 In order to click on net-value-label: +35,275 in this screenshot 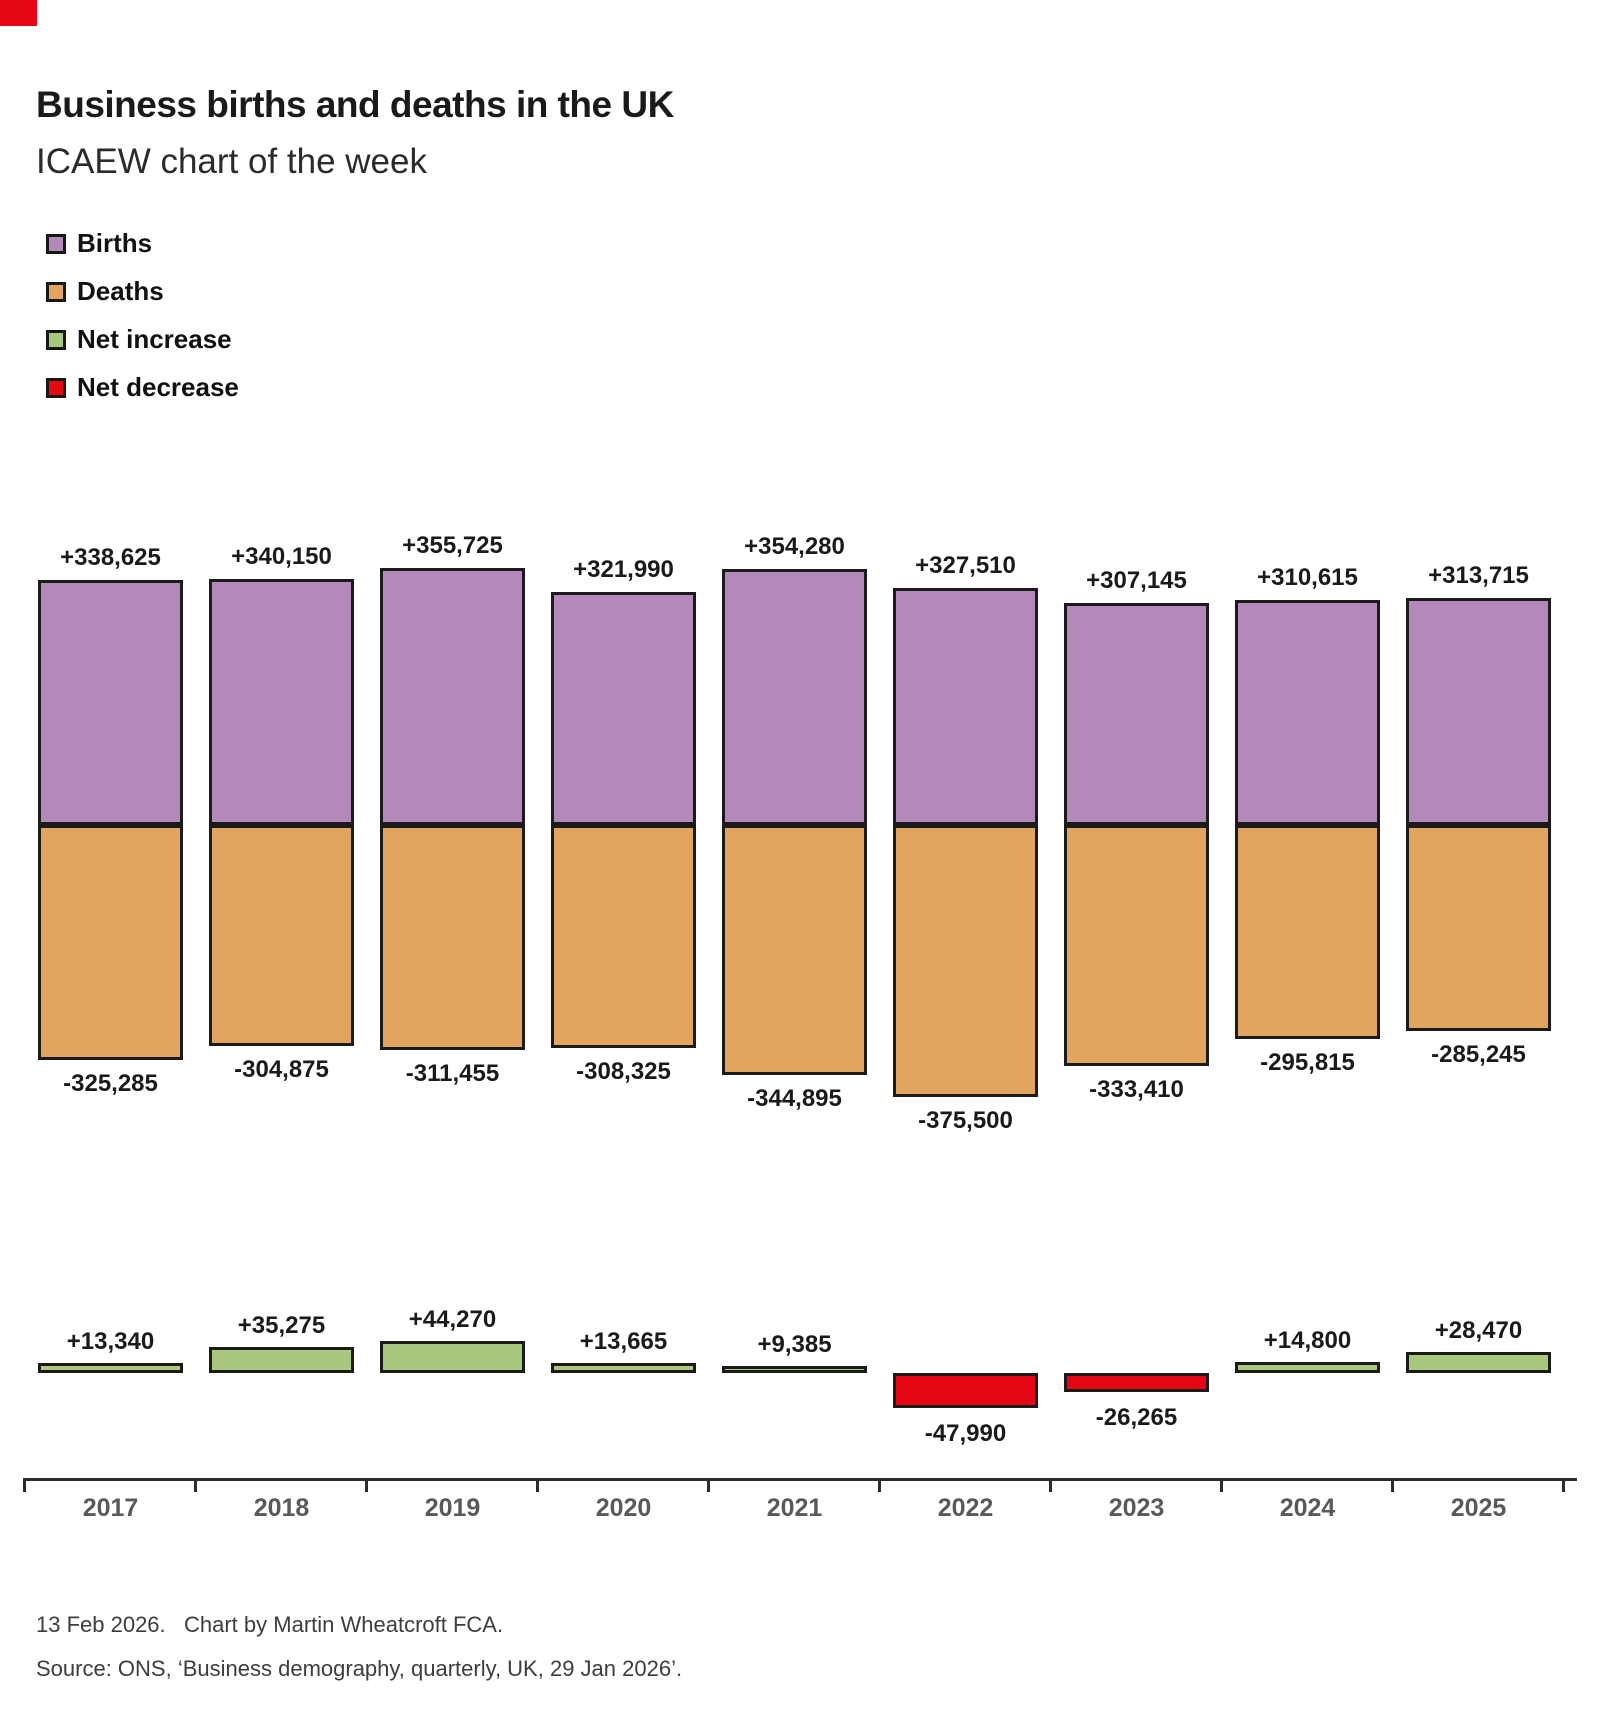, I will do `click(281, 1325)`.